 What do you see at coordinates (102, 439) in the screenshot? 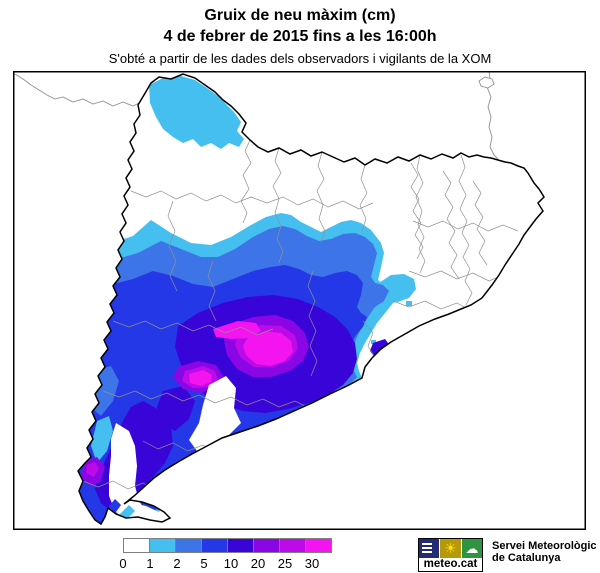
I see `west-cyan-streak` at bounding box center [102, 439].